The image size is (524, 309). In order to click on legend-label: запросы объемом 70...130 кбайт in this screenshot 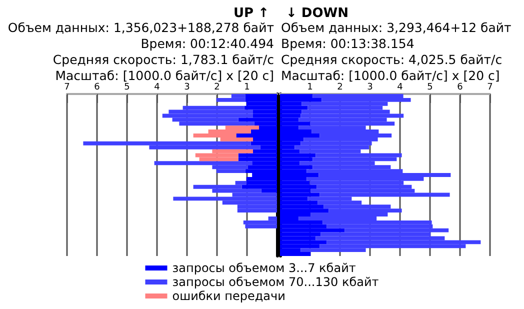, I will do `click(275, 282)`.